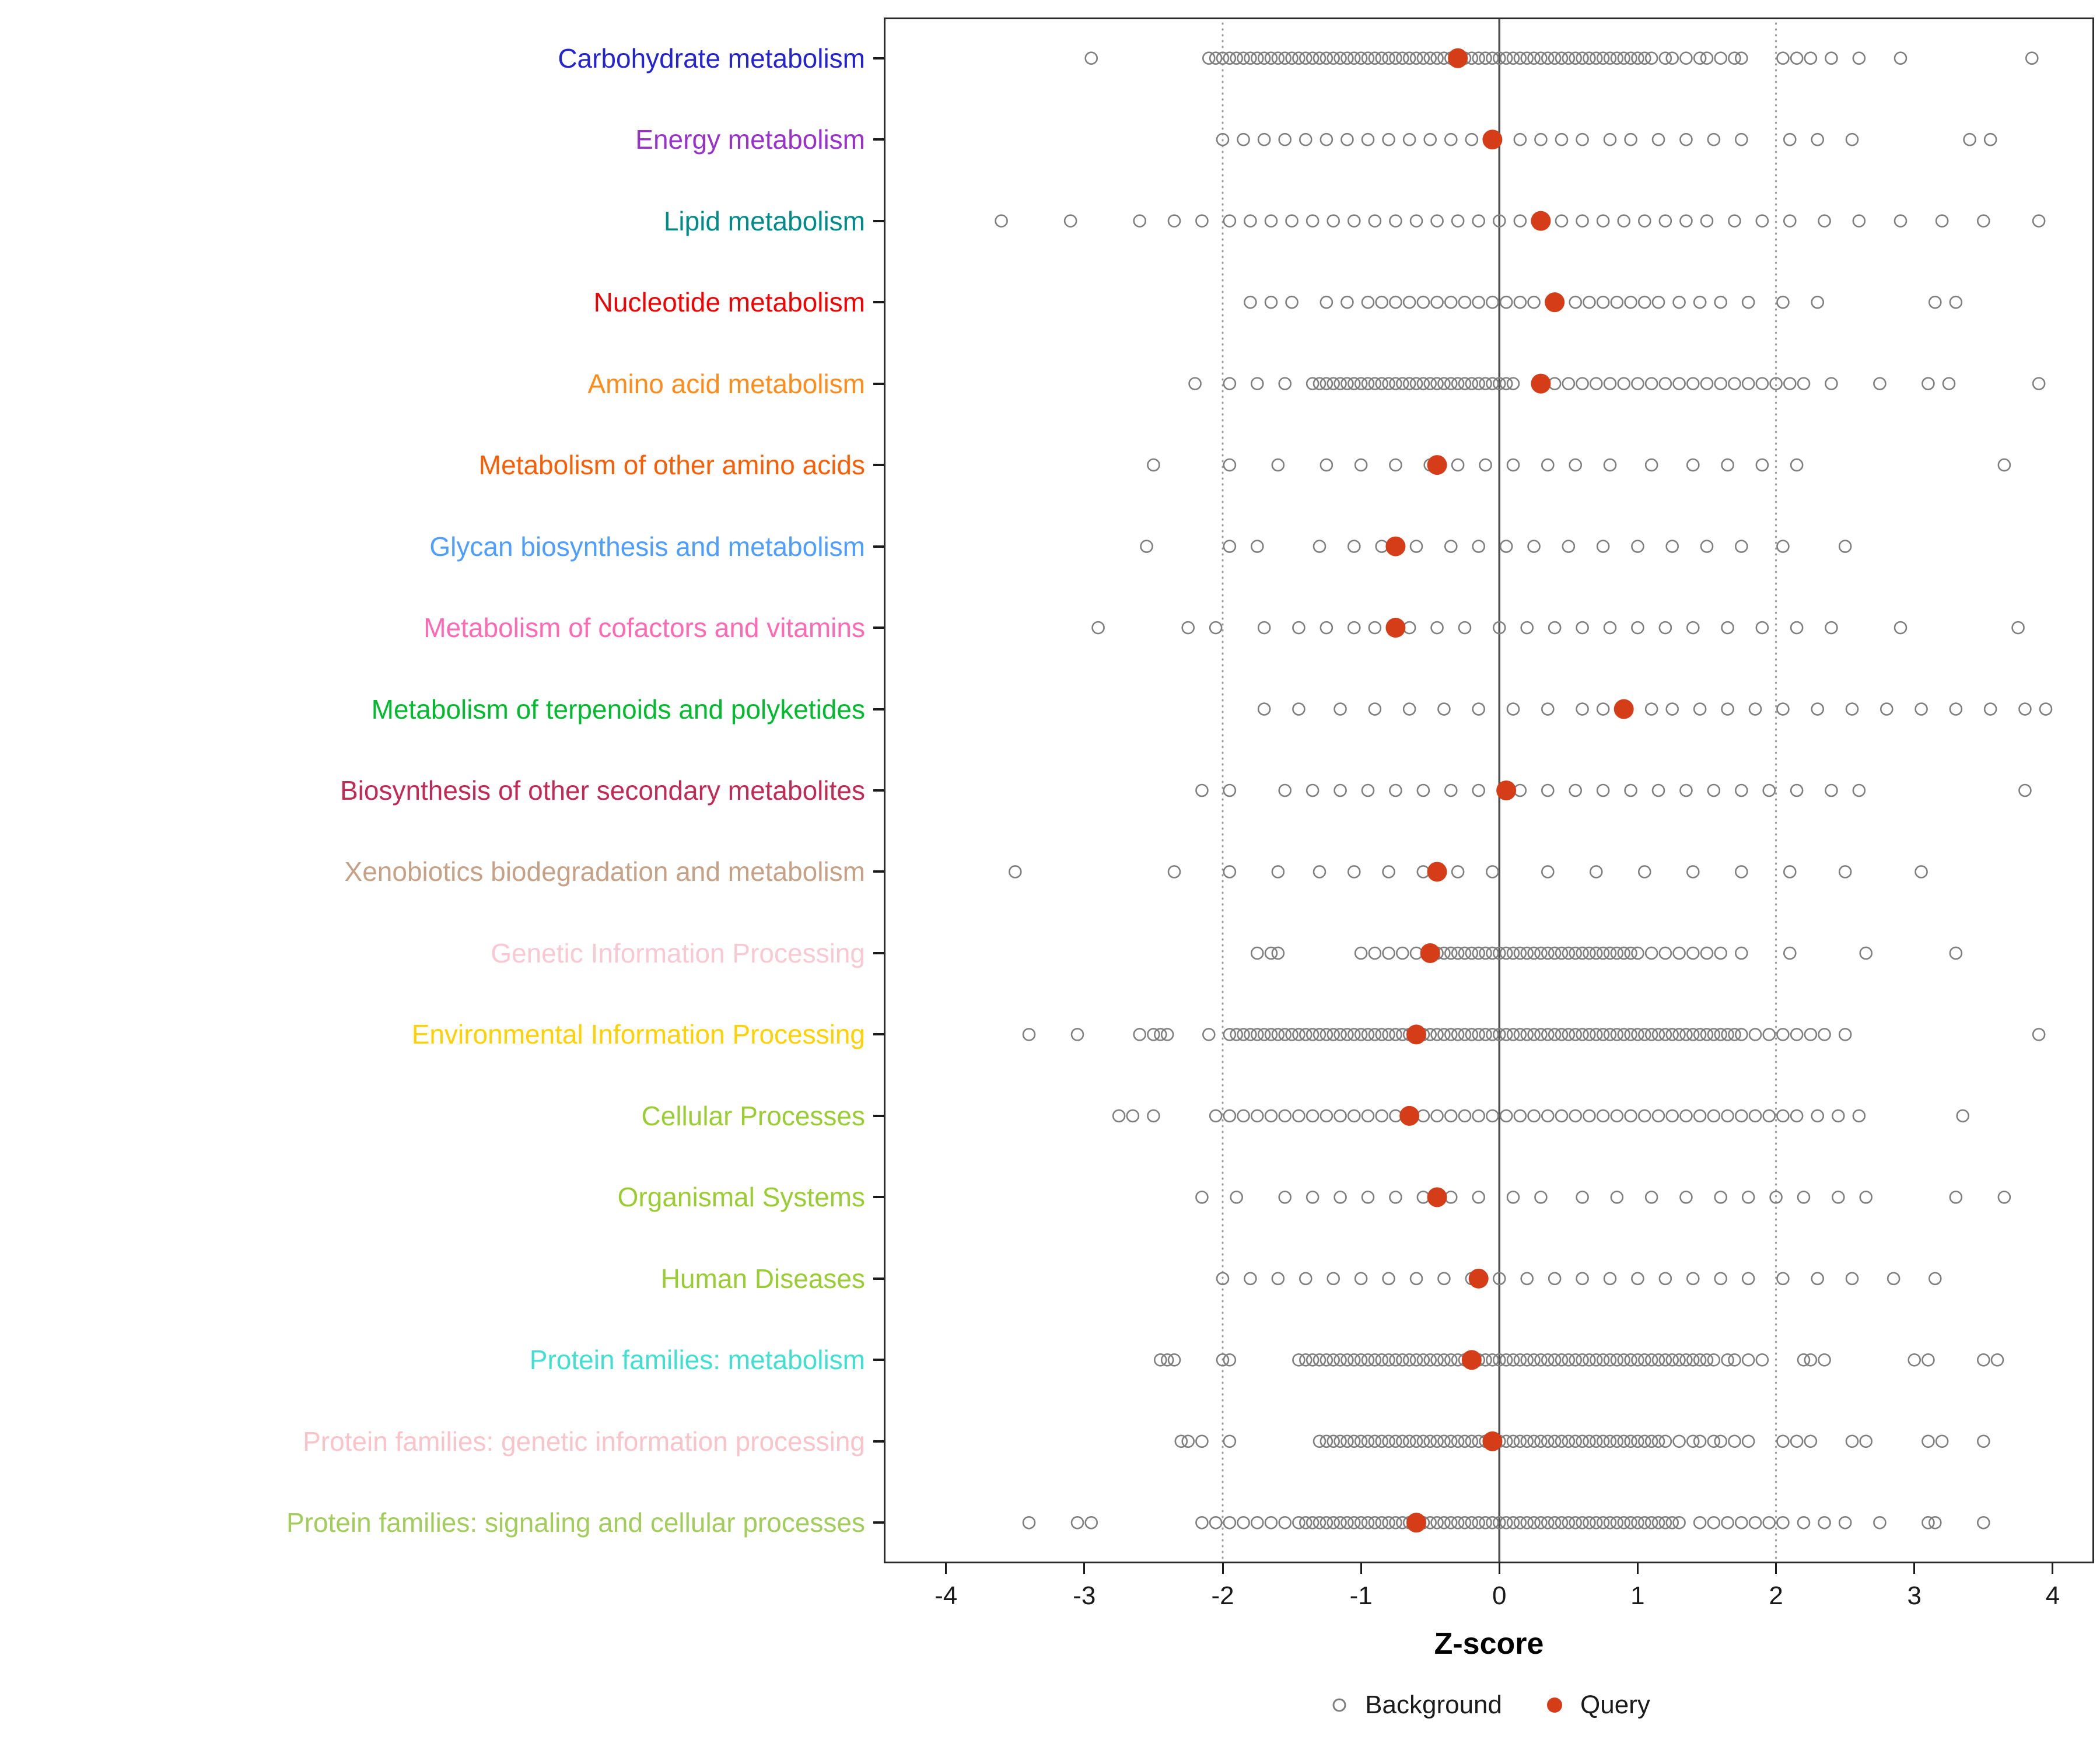 The image size is (2100, 1750). Describe the element at coordinates (762, 1279) in the screenshot. I see `category-label: Human Diseases` at that location.